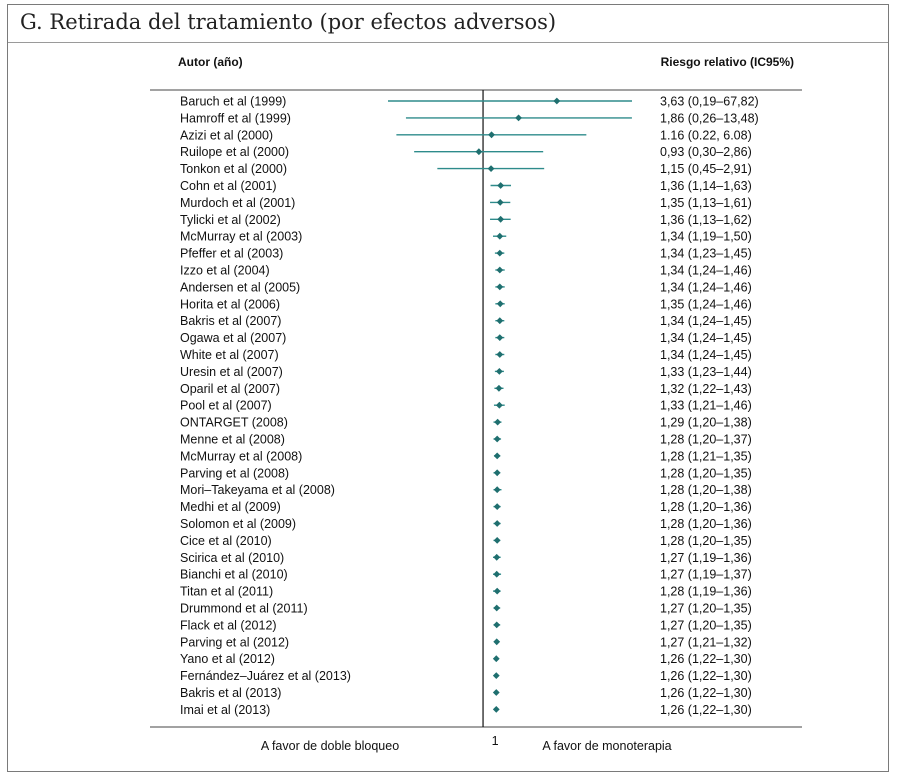 The height and width of the screenshot is (776, 897). I want to click on estimate-label: 1,28 (1,20–1,35), so click(706, 541).